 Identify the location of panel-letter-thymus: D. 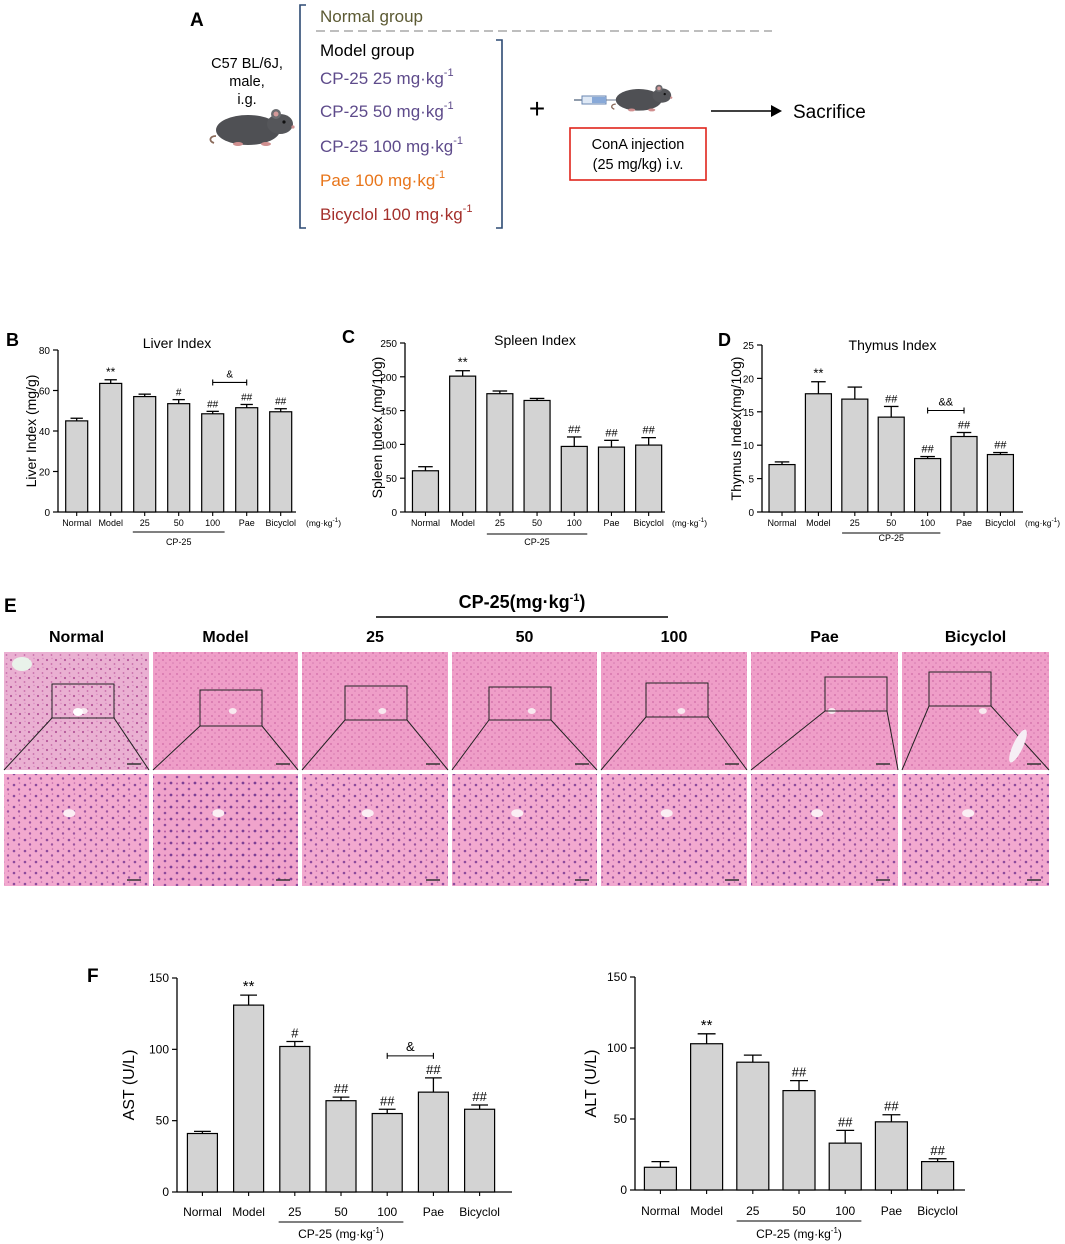
(724, 340).